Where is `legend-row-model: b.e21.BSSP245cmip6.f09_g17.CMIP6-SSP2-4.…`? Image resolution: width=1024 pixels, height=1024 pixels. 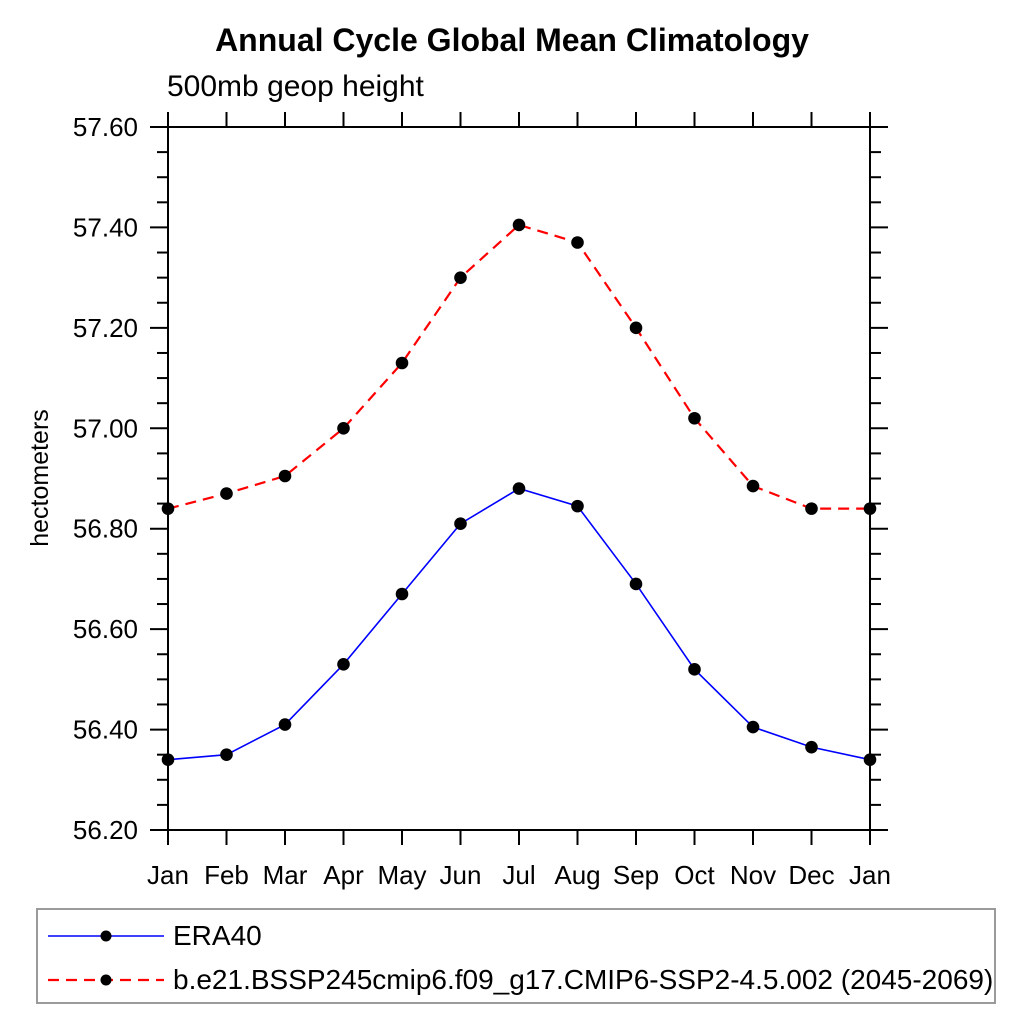
legend-row-model: b.e21.BSSP245cmip6.f09_g17.CMIP6-SSP2-4.… is located at coordinates (516, 980).